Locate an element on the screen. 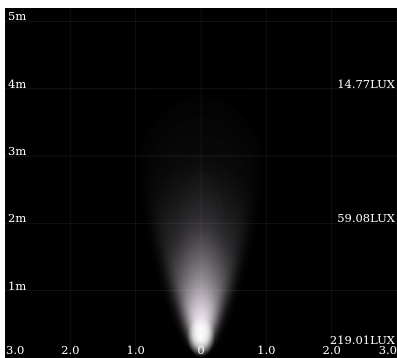 This screenshot has width=397, height=358. y-tick-label: 5m is located at coordinates (17, 16).